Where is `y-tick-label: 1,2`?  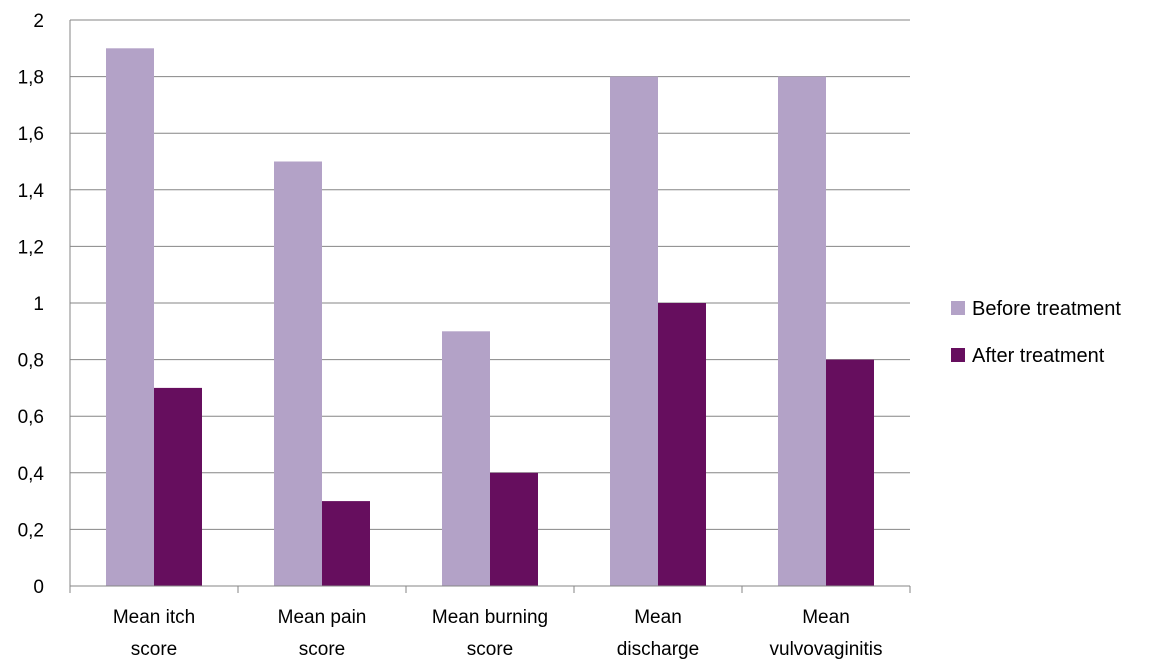 y-tick-label: 1,2 is located at coordinates (31, 247).